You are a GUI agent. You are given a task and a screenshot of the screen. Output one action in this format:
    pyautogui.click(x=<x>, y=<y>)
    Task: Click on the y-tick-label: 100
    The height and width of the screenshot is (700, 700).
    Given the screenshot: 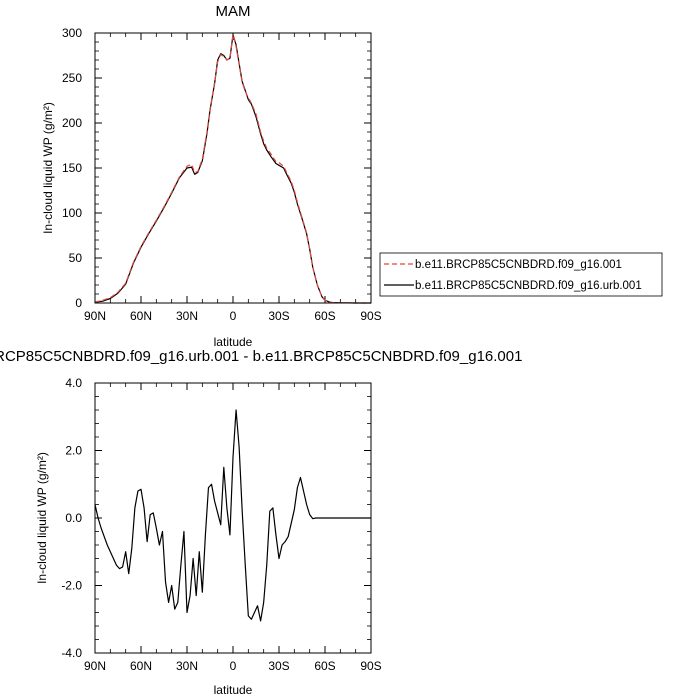 What is the action you would take?
    pyautogui.click(x=72, y=213)
    